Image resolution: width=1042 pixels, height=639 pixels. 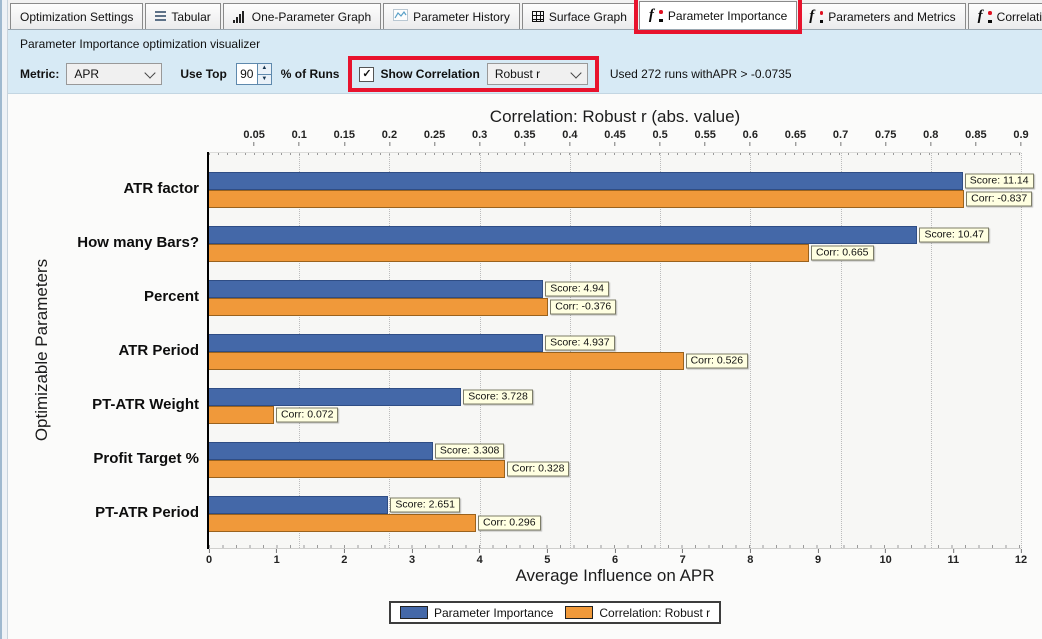 I want to click on legend-label: Correlation: Robust r, so click(x=655, y=612).